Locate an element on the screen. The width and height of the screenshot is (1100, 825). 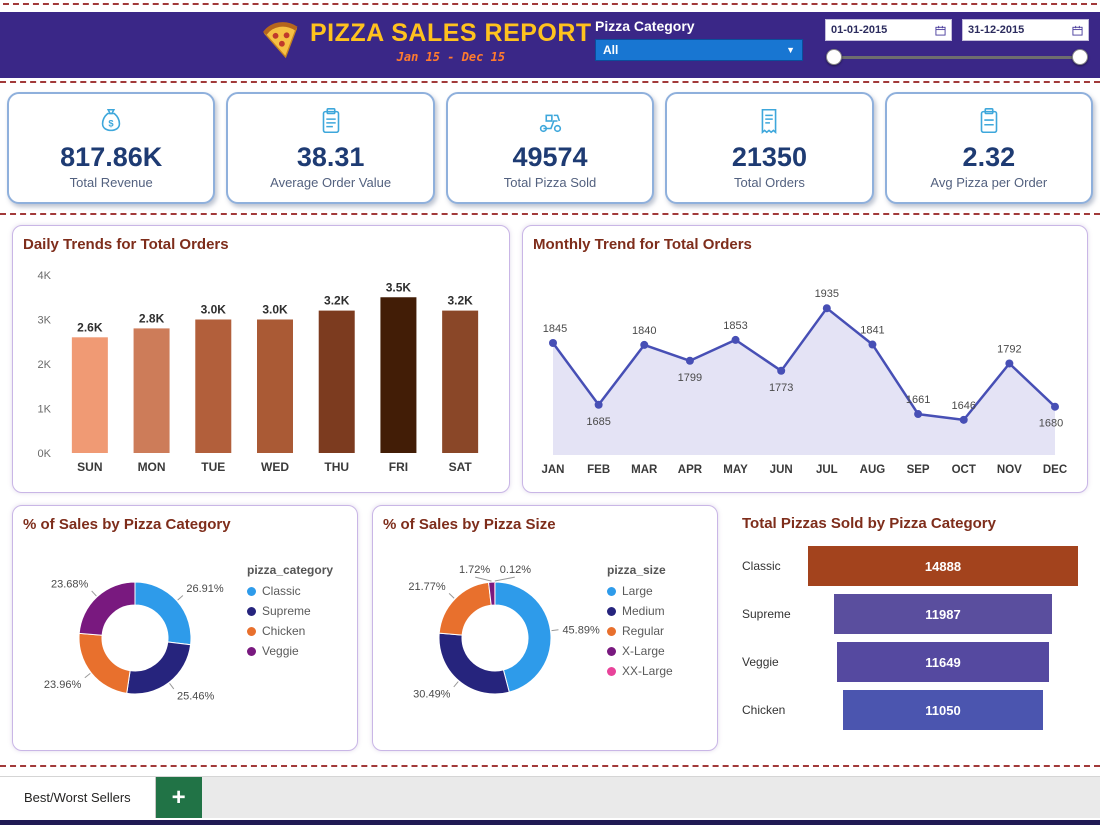
end-date-input: 31-12-2015 is located at coordinates (1025, 30).